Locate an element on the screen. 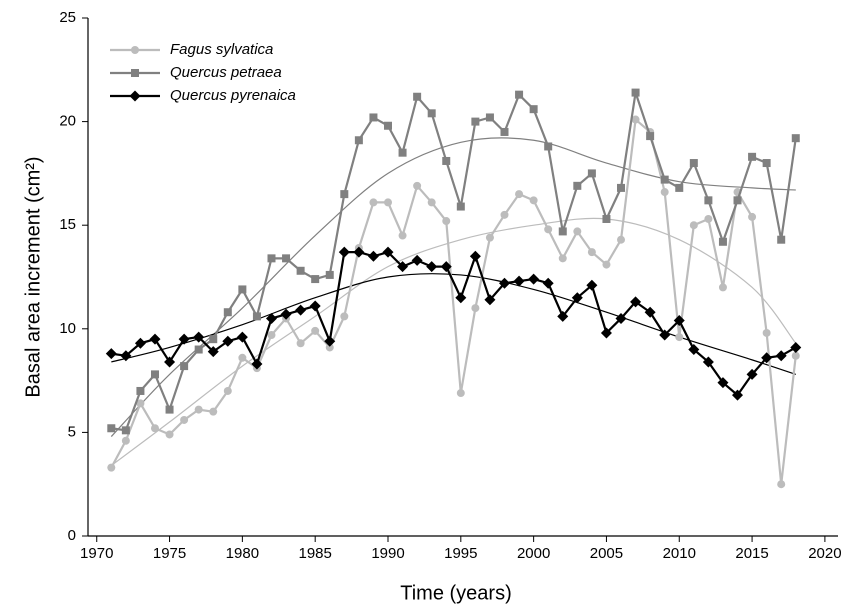 This screenshot has height=611, width=859. x-tick-label: 2015 is located at coordinates (751, 553).